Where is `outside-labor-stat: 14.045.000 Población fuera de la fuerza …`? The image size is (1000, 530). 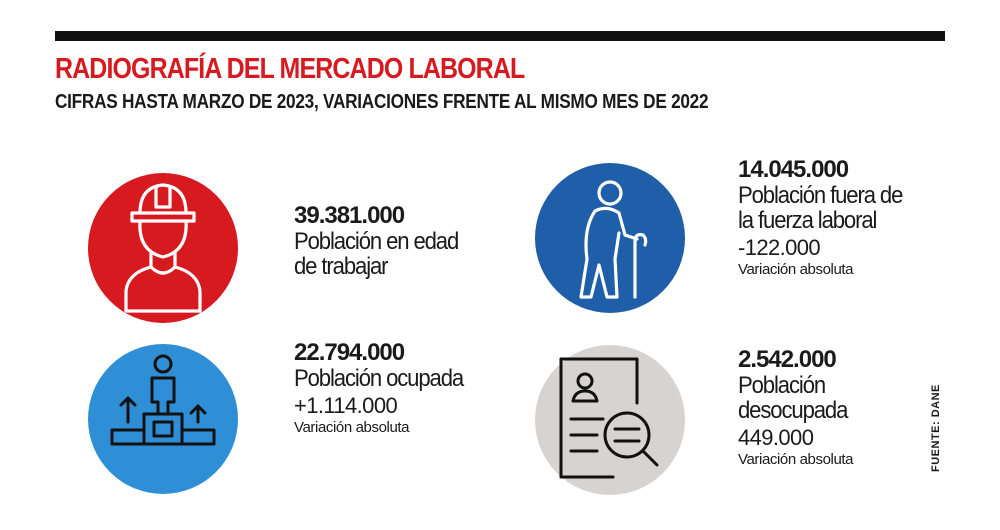
outside-labor-stat: 14.045.000 Población fuera de la fuerza … is located at coordinates (827, 218).